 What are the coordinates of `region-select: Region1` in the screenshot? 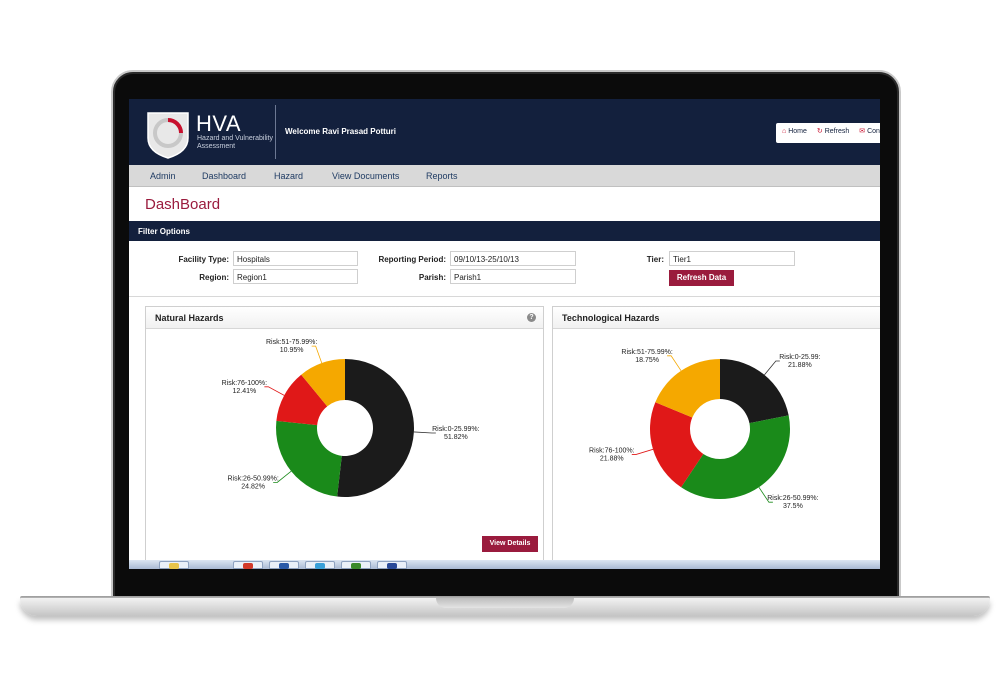 It's located at (295, 276).